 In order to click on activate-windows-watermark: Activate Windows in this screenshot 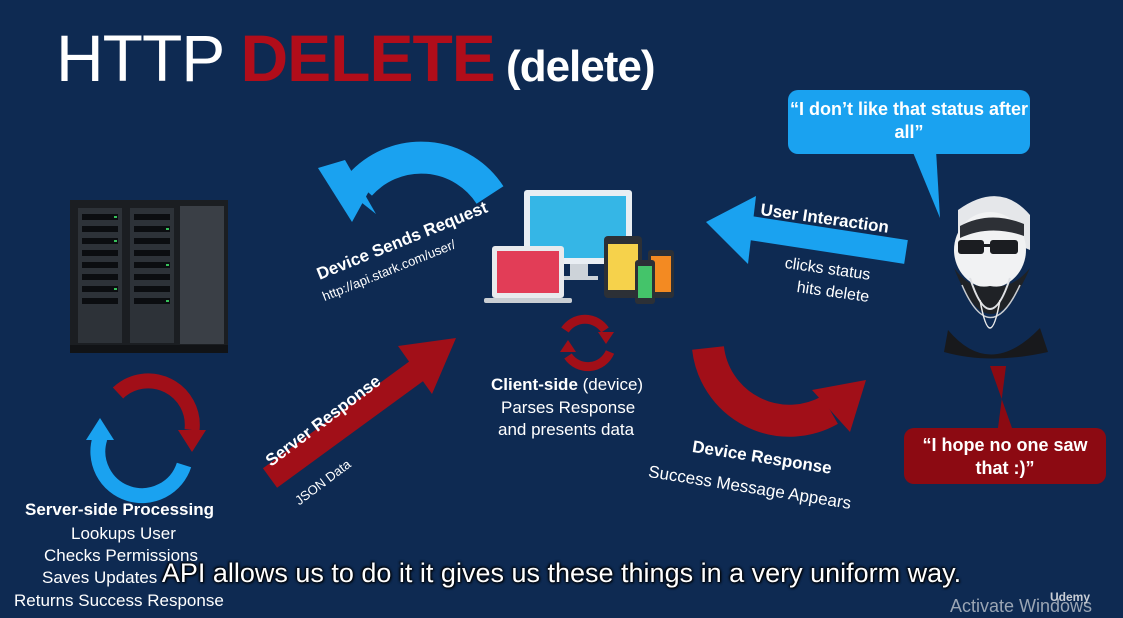, I will do `click(1021, 606)`.